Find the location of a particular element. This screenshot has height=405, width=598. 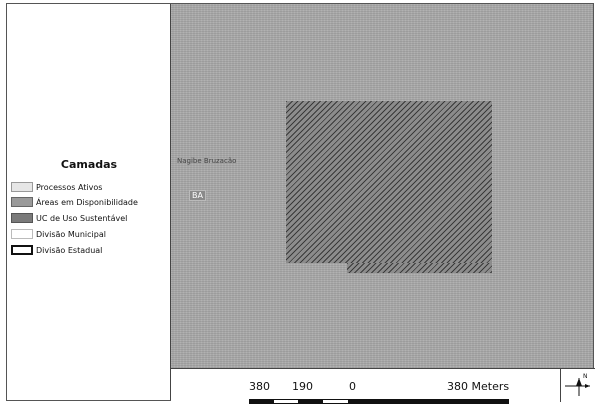

scale-bar-panel: 380 190 0 380 Meters is located at coordinates (365, 386).